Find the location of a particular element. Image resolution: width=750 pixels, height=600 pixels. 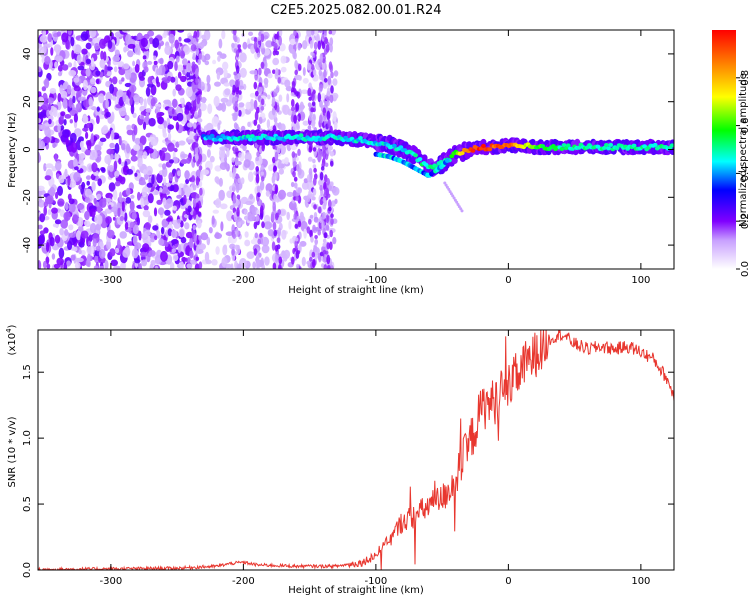

spectrogram-x-axis-label: Height of straight line (km) is located at coordinates (356, 290).